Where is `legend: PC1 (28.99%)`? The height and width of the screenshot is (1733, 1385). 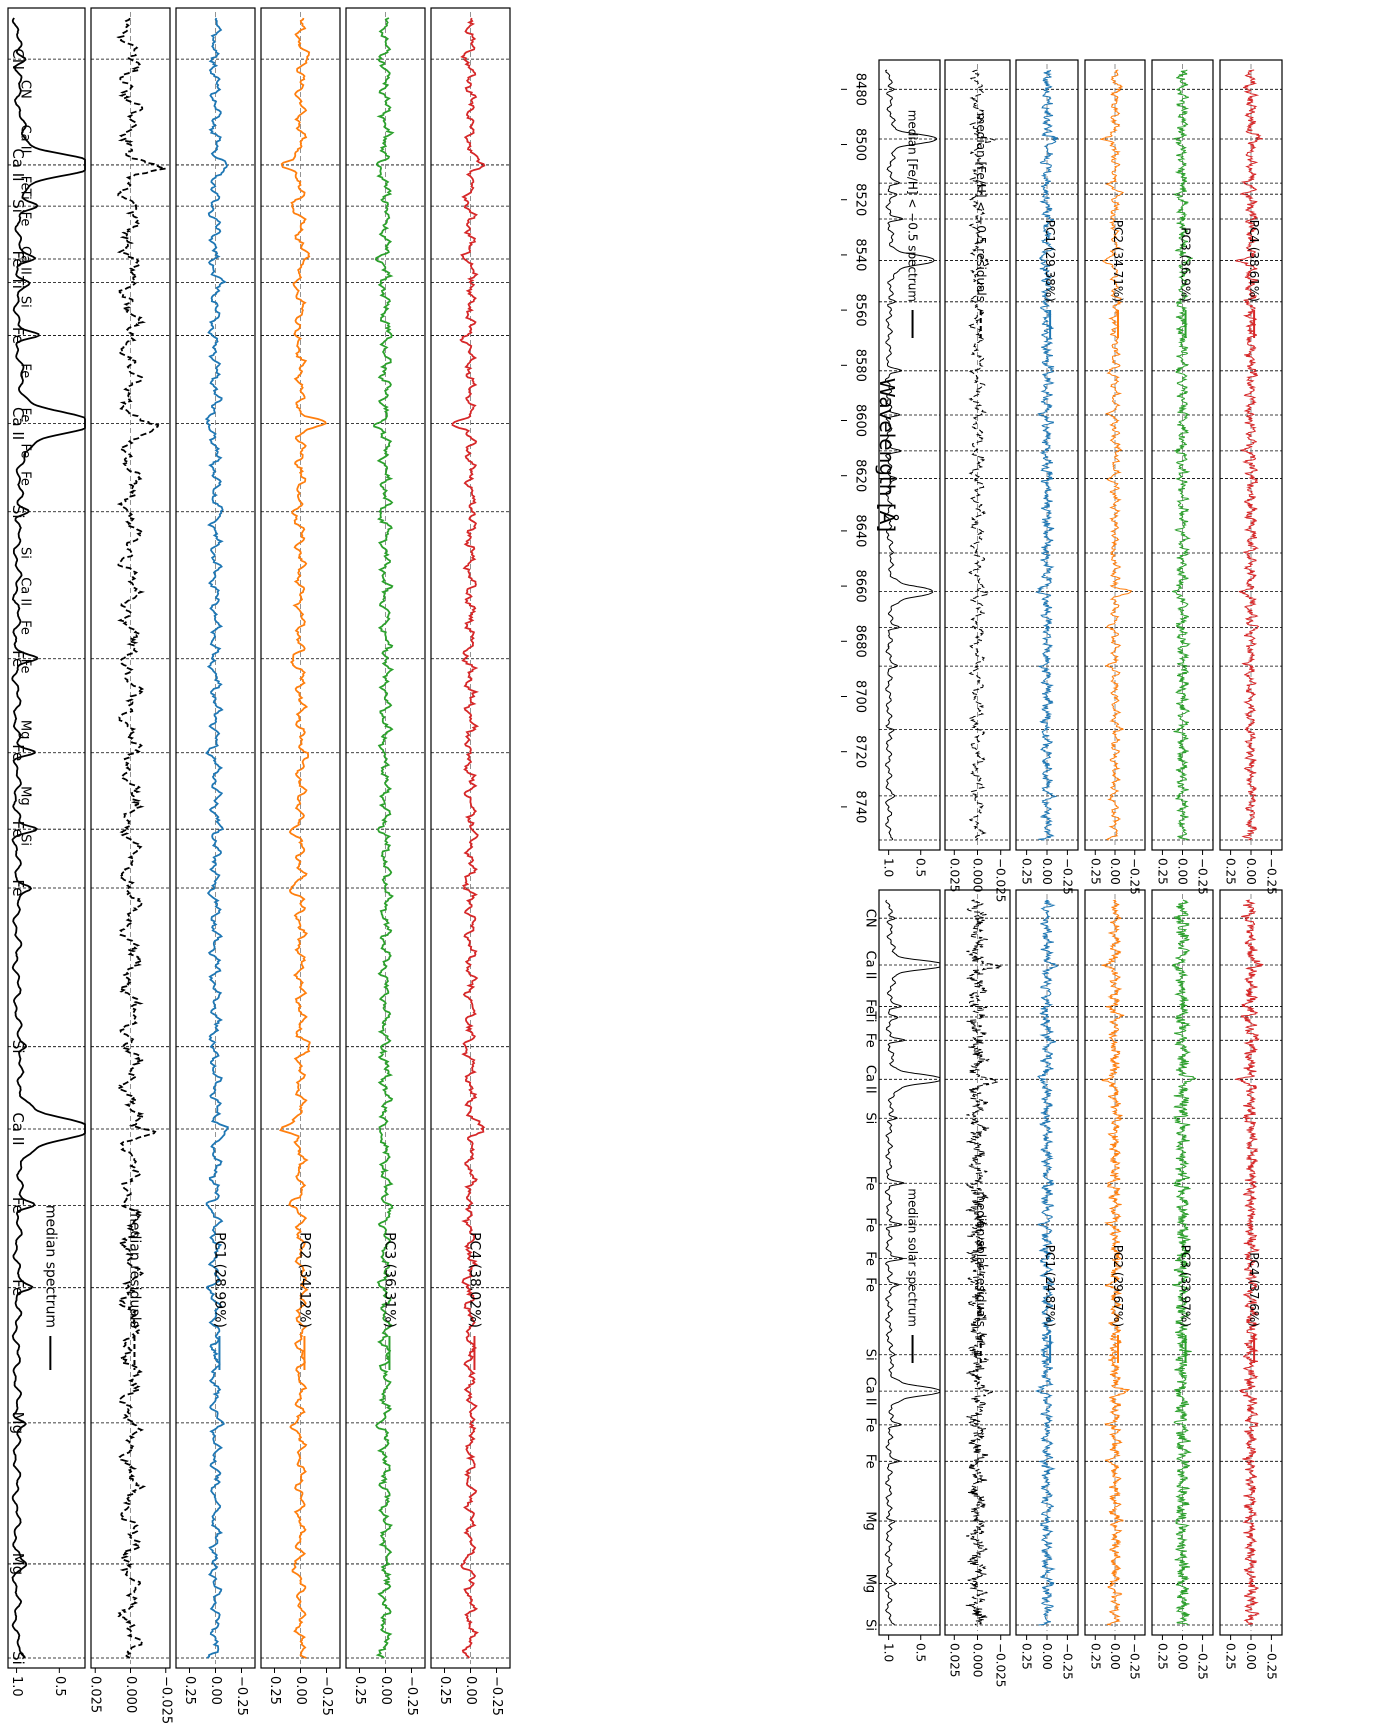
legend: PC1 (28.99%) is located at coordinates (219, 1301).